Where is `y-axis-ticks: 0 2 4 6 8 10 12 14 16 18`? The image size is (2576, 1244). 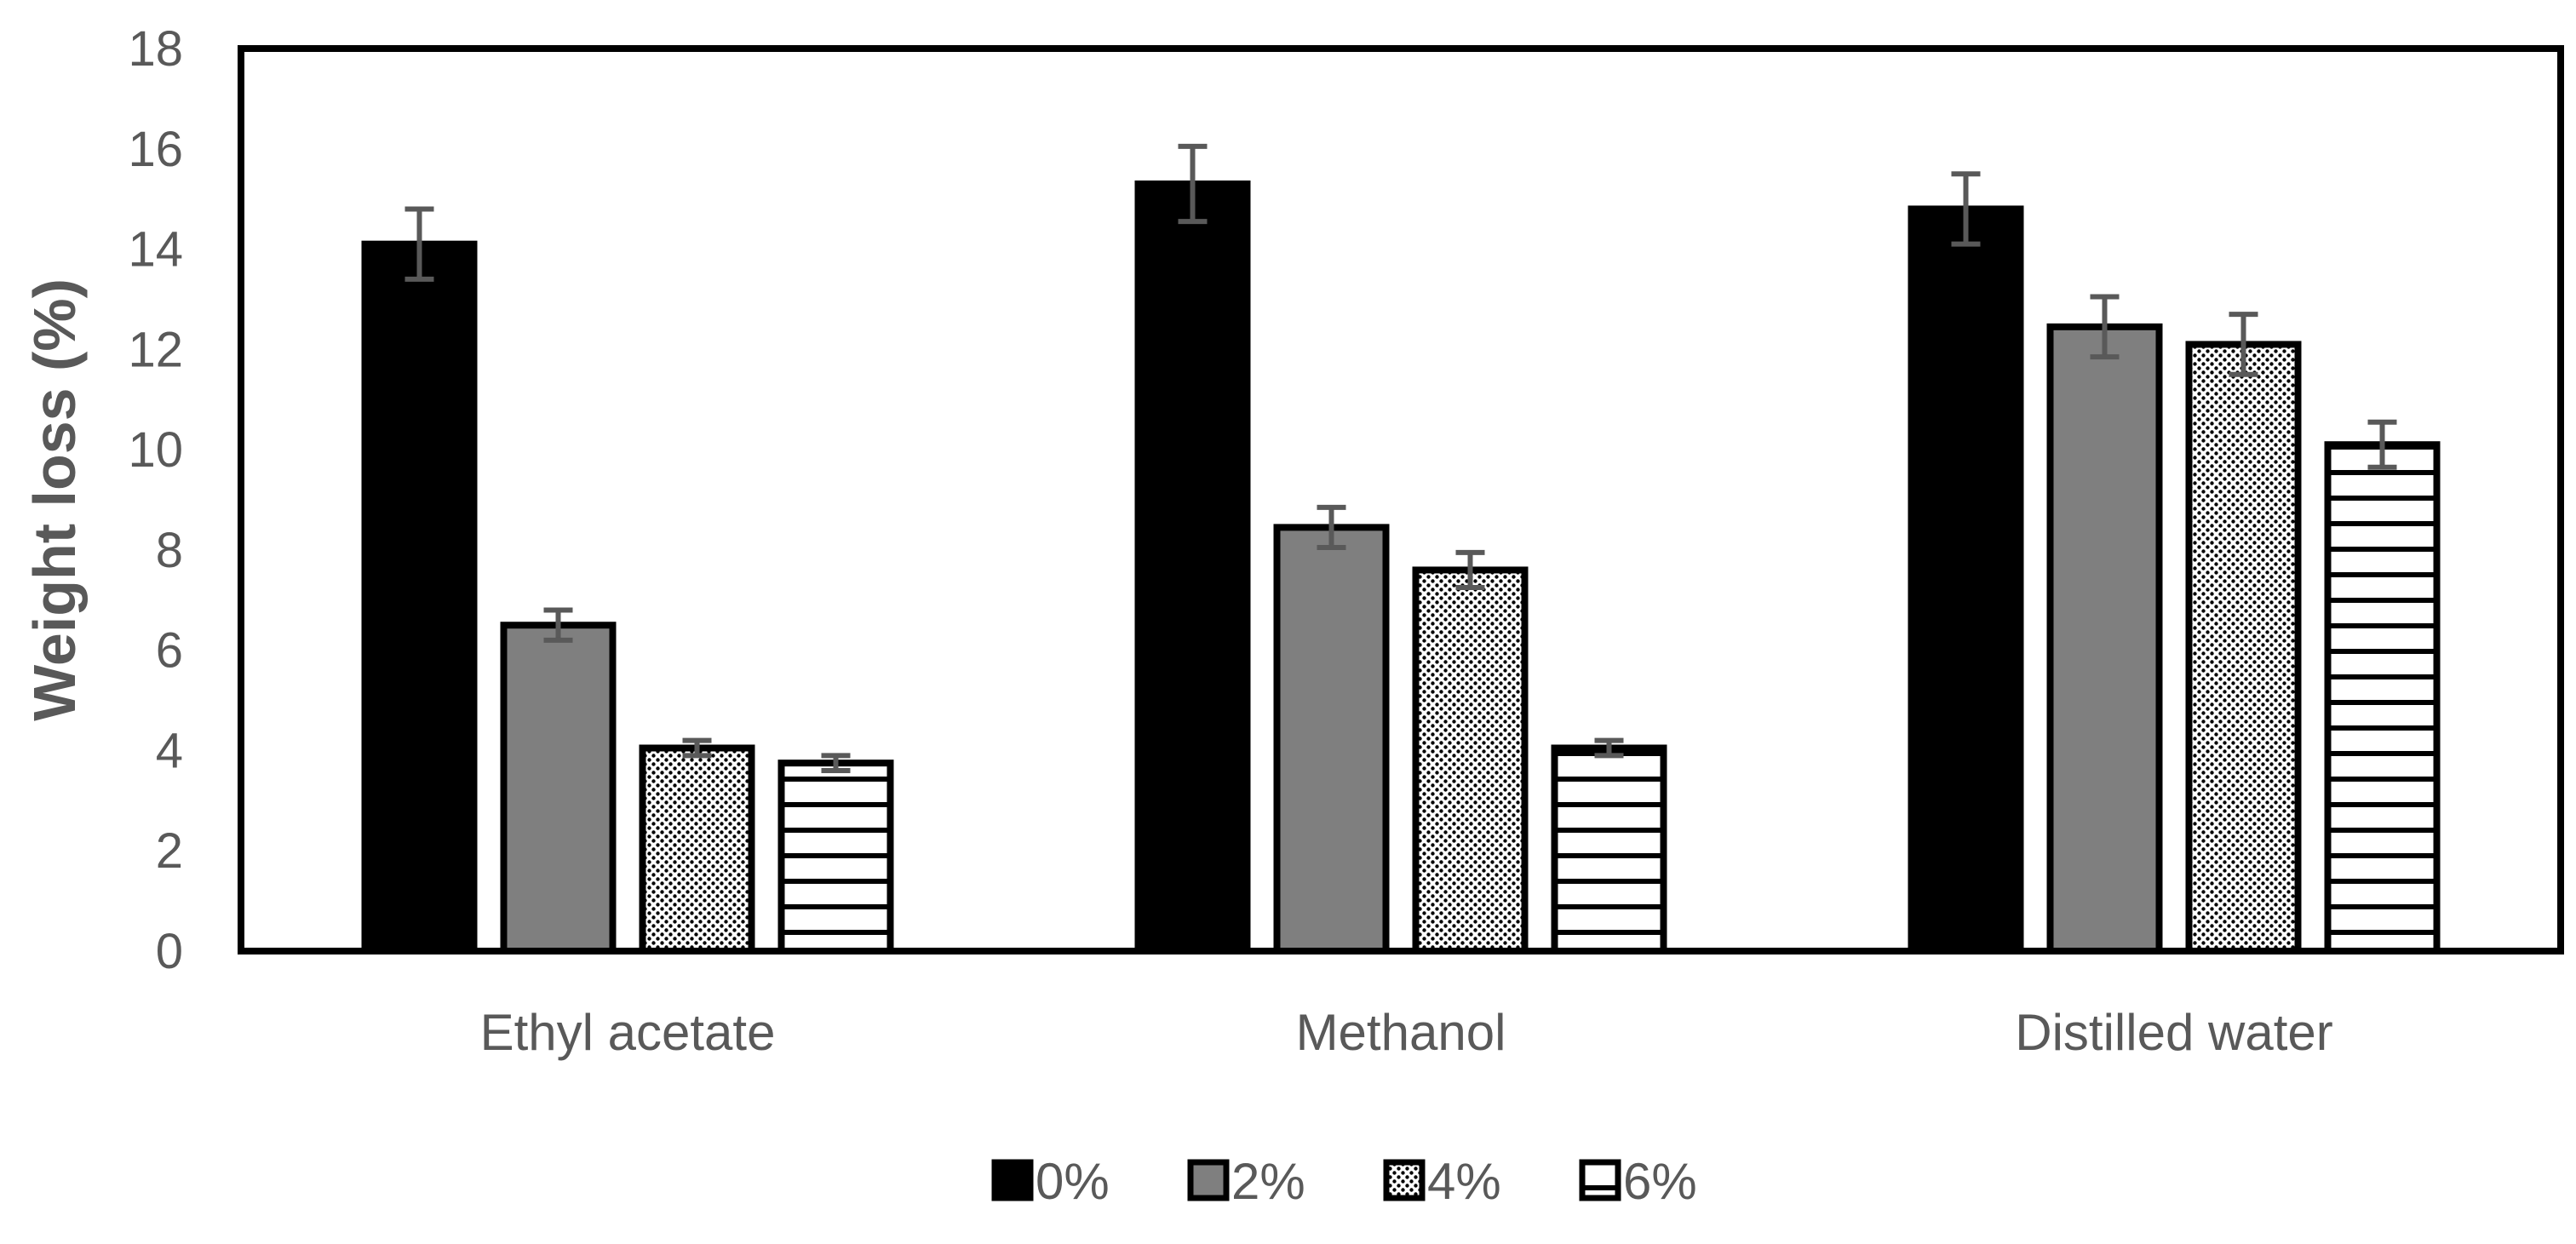
y-axis-ticks: 0 2 4 6 8 10 12 14 16 18 is located at coordinates (155, 500).